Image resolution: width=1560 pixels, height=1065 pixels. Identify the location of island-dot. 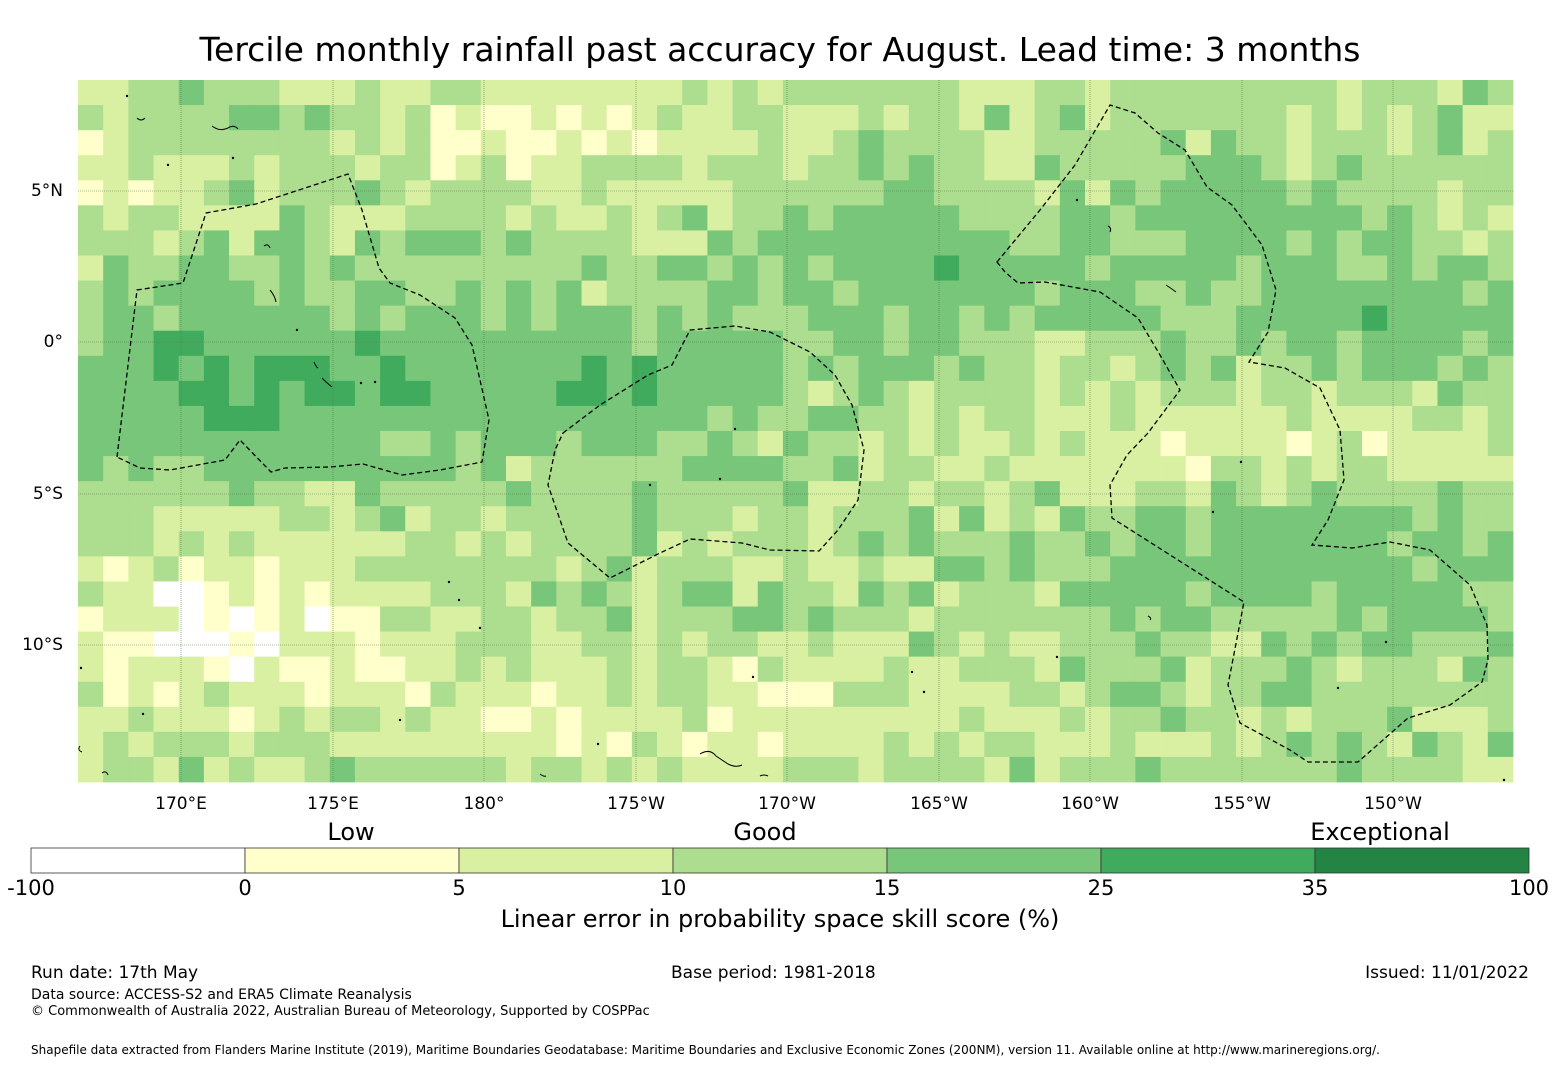
(720, 479).